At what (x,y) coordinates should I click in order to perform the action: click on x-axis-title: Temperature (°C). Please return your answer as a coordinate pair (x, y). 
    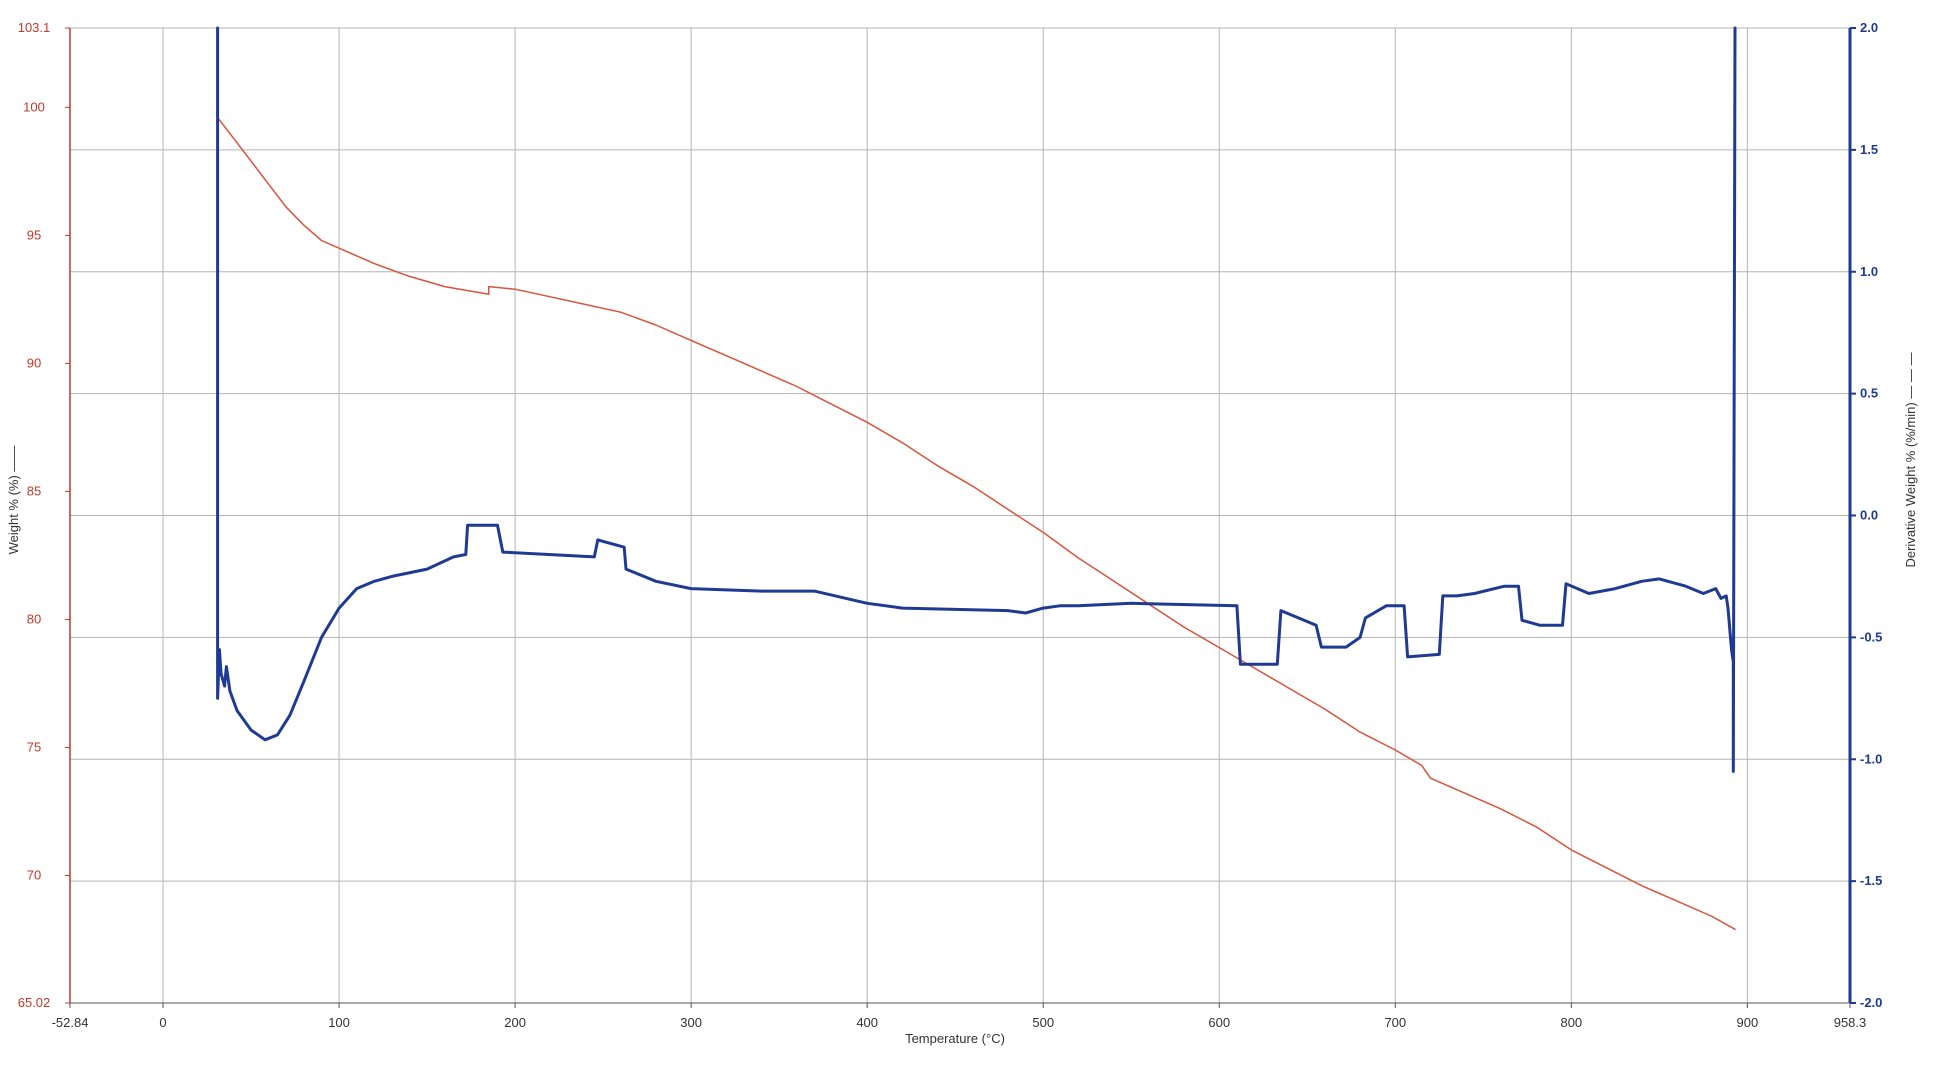
    Looking at the image, I should click on (955, 1038).